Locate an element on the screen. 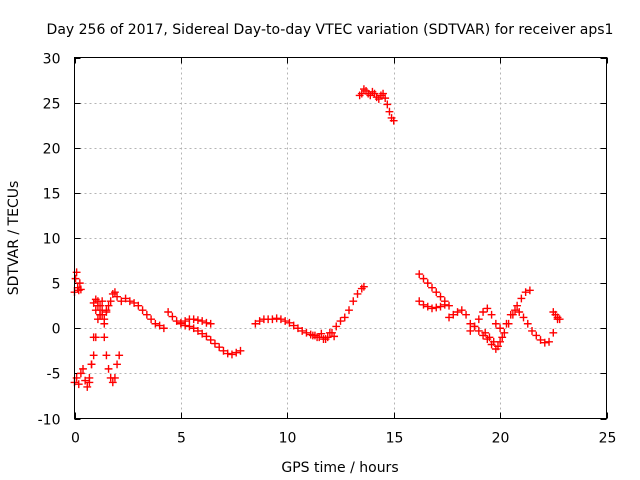  x-tick-label: 5 is located at coordinates (181, 439).